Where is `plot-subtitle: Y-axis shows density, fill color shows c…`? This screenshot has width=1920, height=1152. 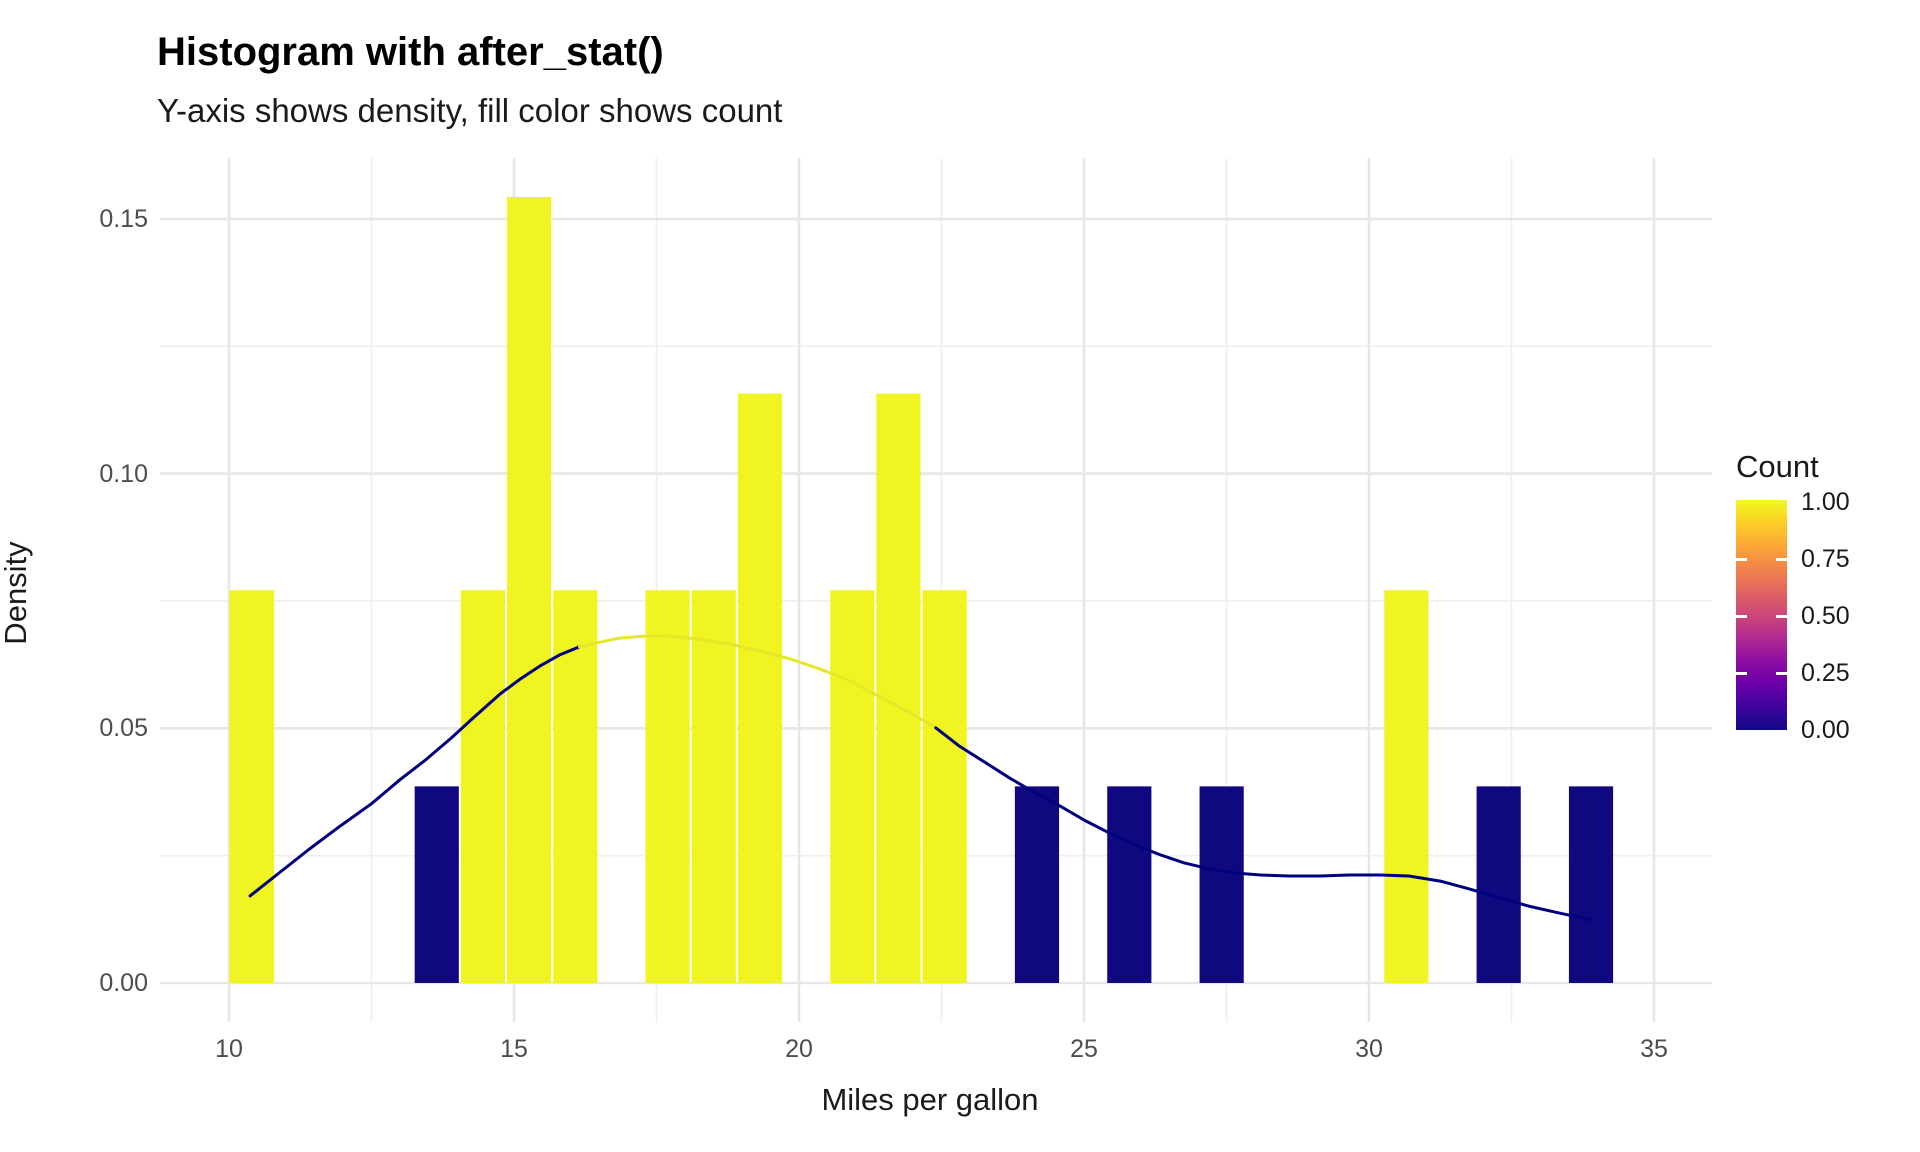
plot-subtitle: Y-axis shows density, fill color shows c… is located at coordinates (470, 110).